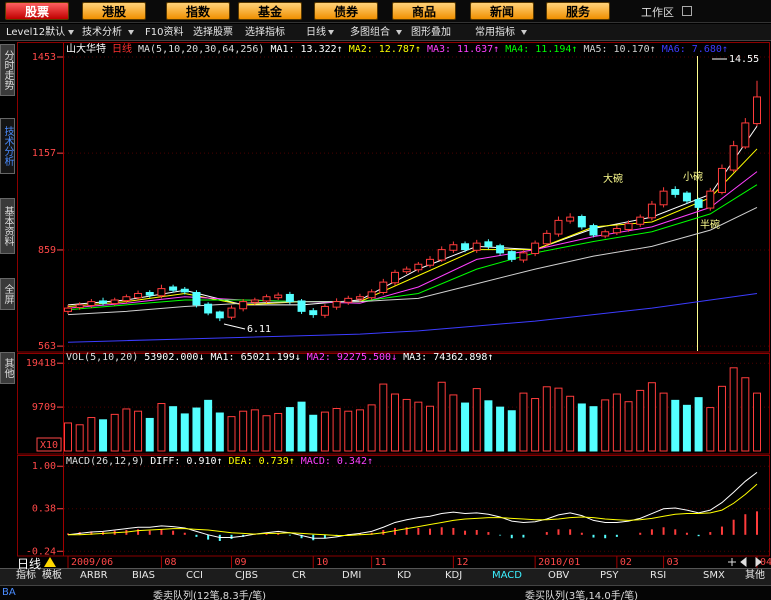  Describe the element at coordinates (299, 575) in the screenshot. I see `indicator-tab: CR` at that location.